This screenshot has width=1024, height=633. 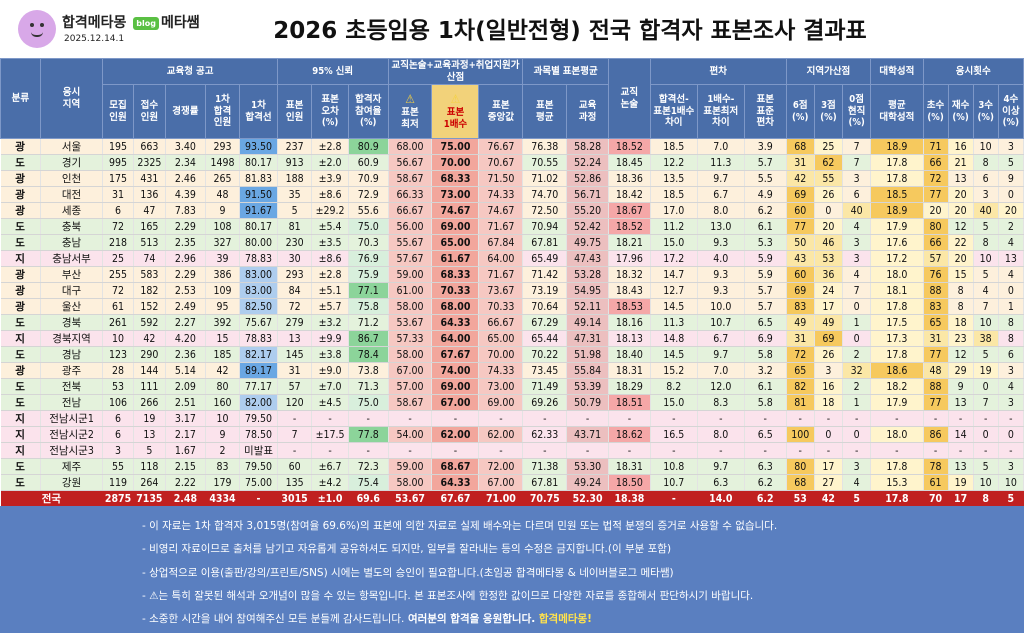 What do you see at coordinates (588, 482) in the screenshot?
I see `cell-12: 49.24` at bounding box center [588, 482].